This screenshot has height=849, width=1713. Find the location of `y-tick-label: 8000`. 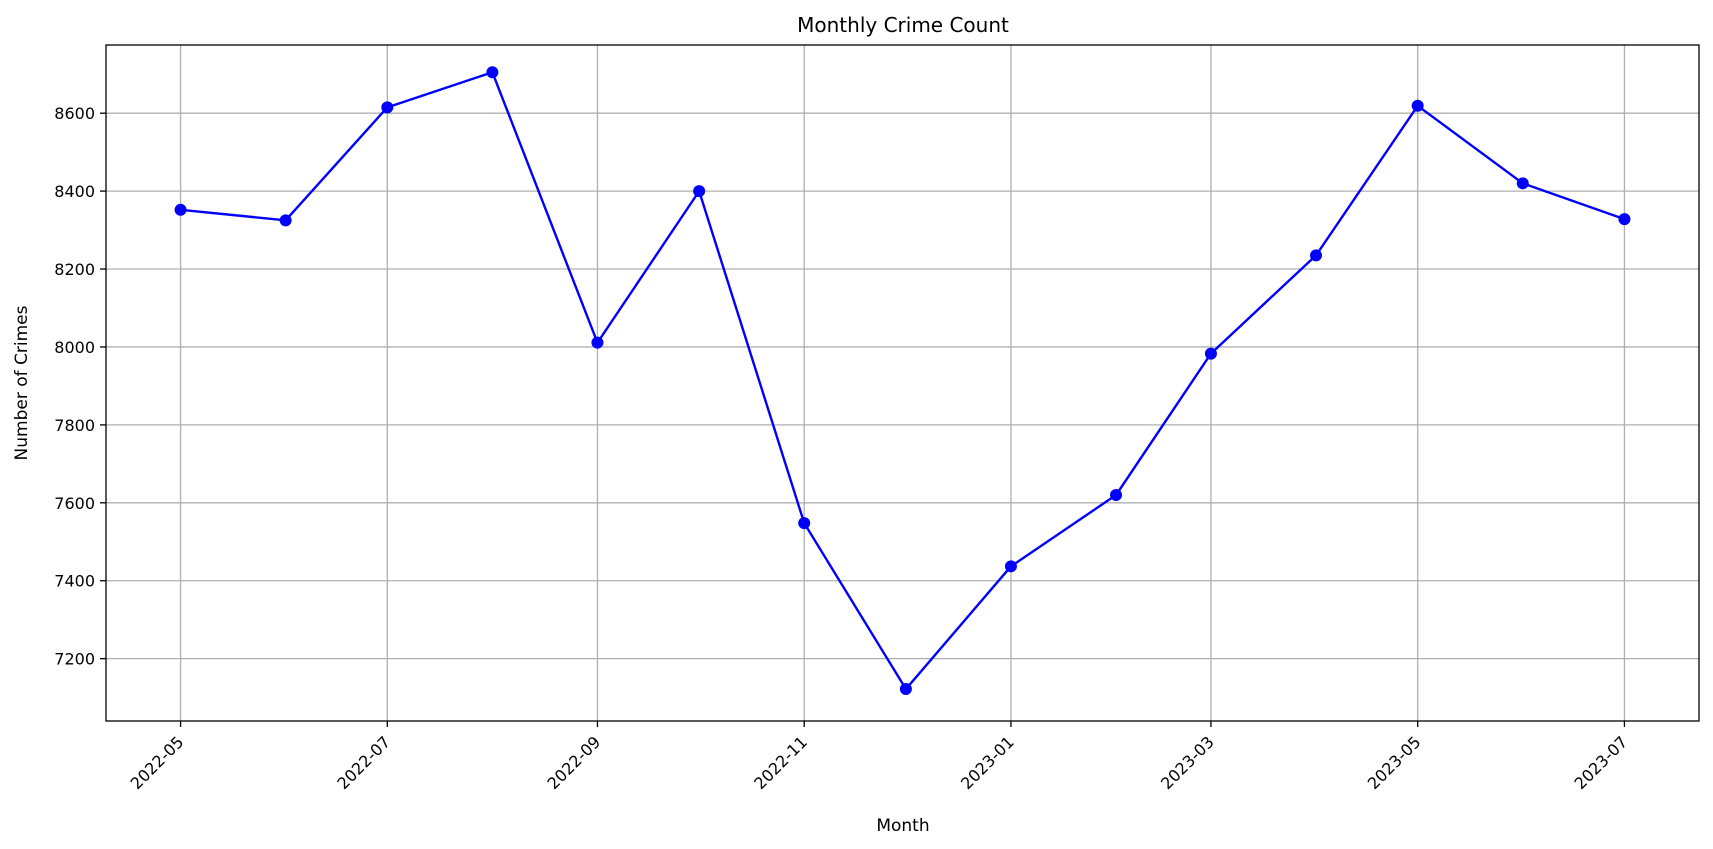

y-tick-label: 8000 is located at coordinates (74, 347).